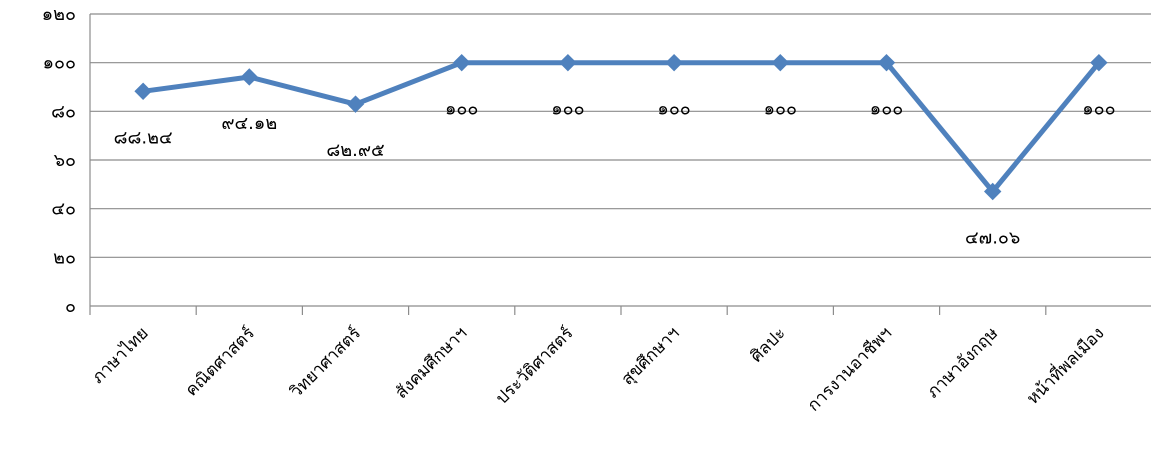 The width and height of the screenshot is (1151, 457). I want to click on x-tick-label: วิทยาศาสตร์, so click(325, 362).